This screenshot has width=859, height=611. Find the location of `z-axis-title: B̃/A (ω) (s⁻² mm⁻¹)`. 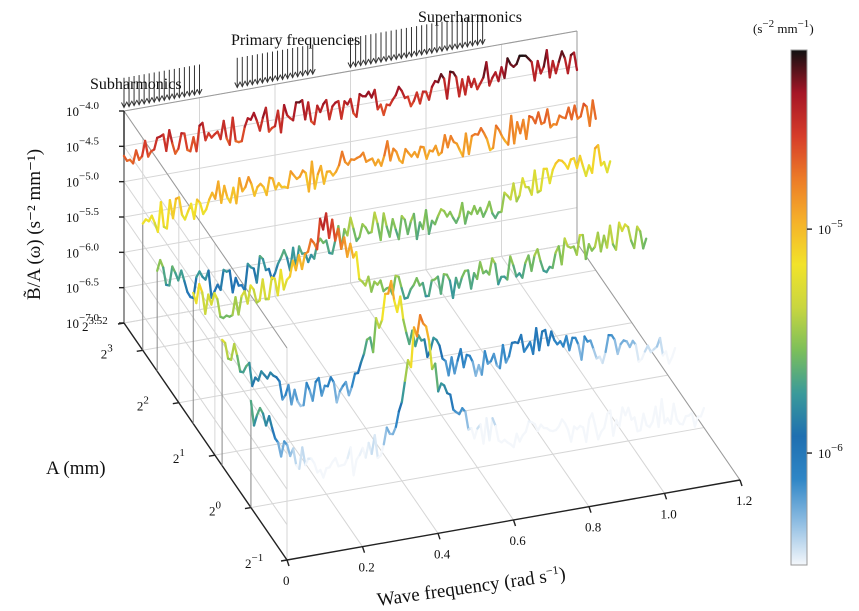

z-axis-title: B̃/A (ω) (s⁻² mm⁻¹) is located at coordinates (33, 224).